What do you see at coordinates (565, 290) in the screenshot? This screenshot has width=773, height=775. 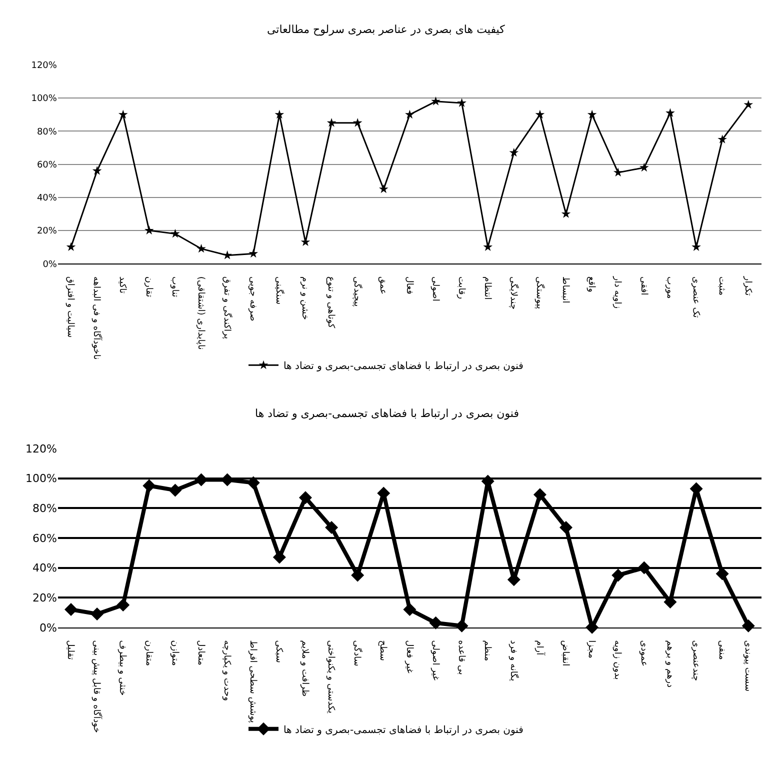 I see `x-tick-label: انبساط` at bounding box center [565, 290].